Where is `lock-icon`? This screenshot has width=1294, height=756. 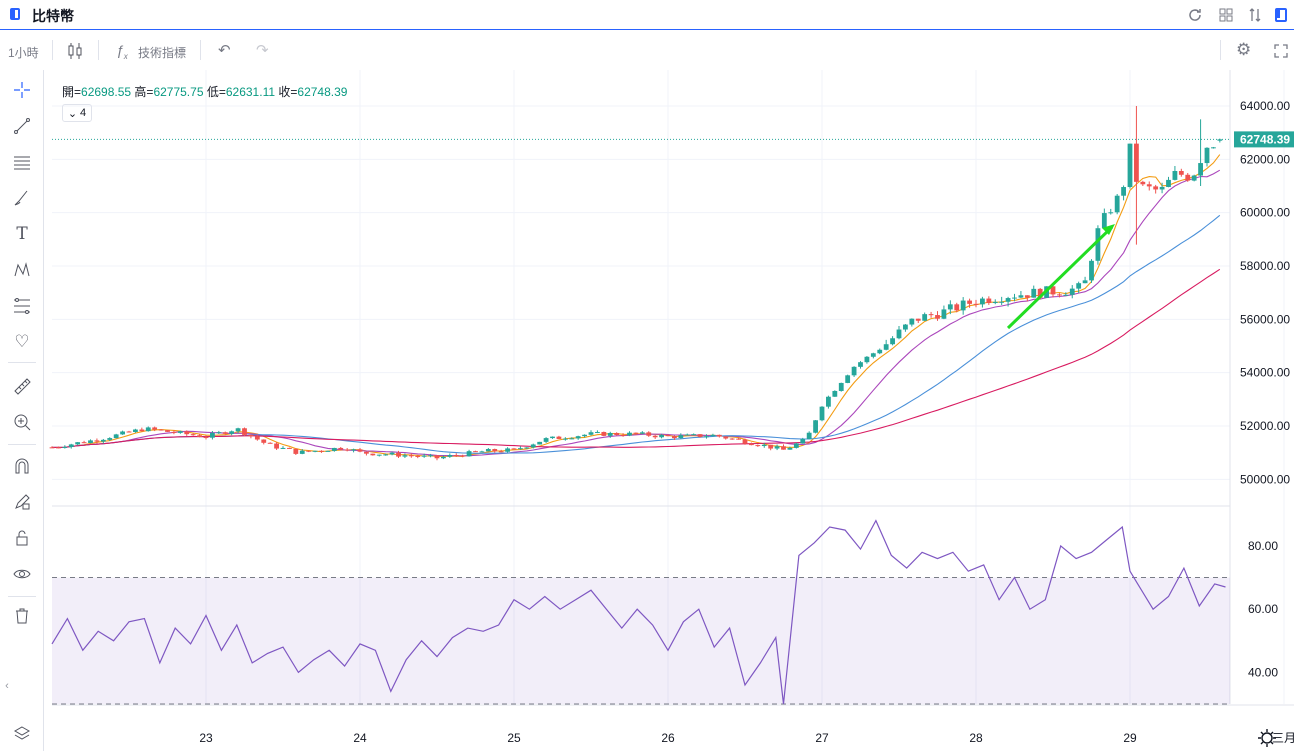
lock-icon is located at coordinates (22, 538).